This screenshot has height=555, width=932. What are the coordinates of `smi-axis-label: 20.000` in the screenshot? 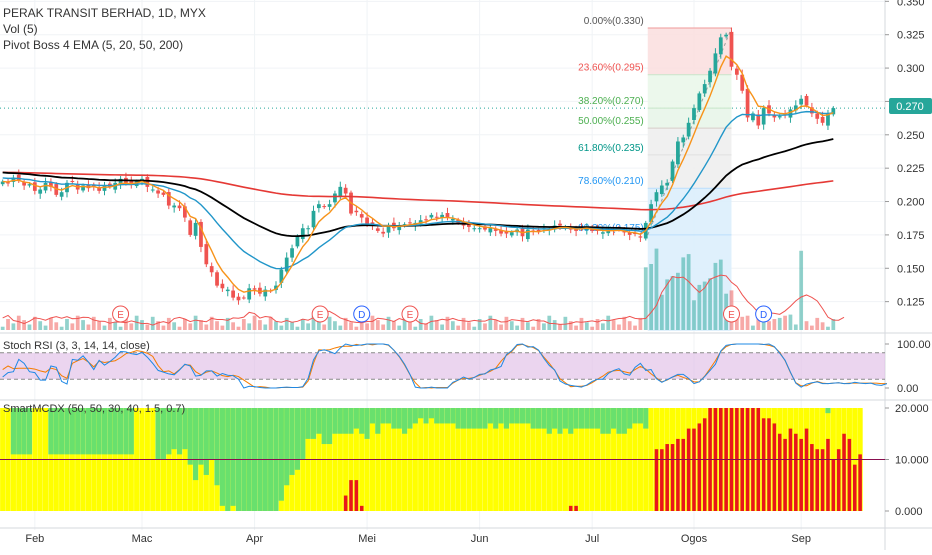 It's located at (912, 409).